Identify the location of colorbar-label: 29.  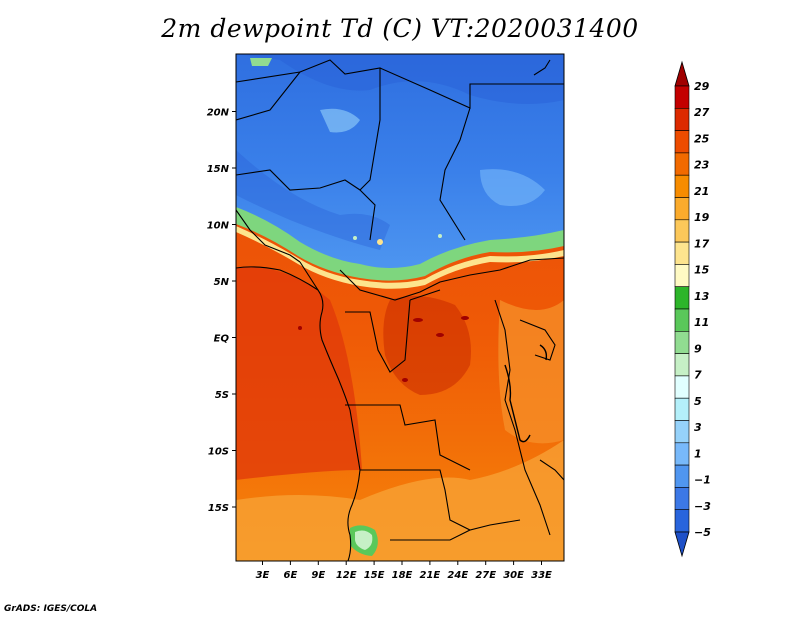
(702, 86).